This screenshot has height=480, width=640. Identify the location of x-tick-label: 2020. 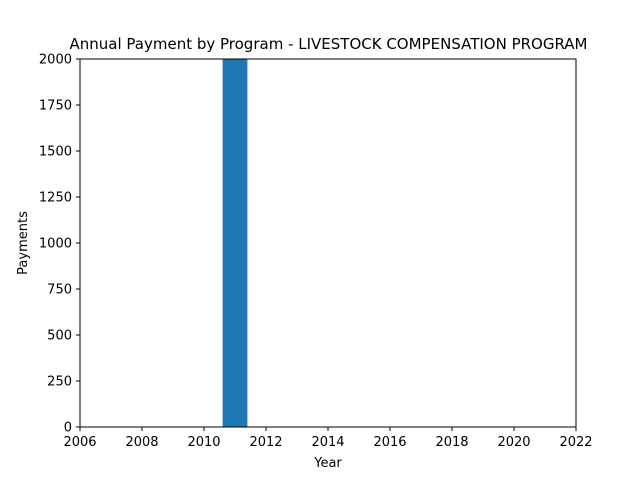
(513, 442).